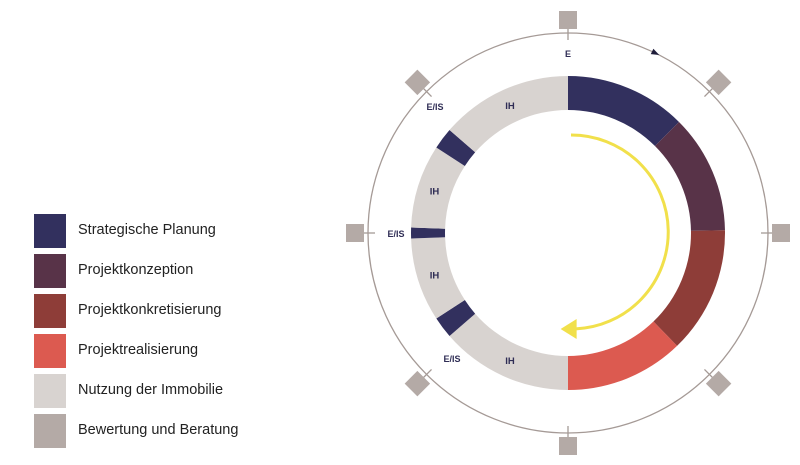 Image resolution: width=800 pixels, height=465 pixels. I want to click on cycle-arrow, so click(615, 236).